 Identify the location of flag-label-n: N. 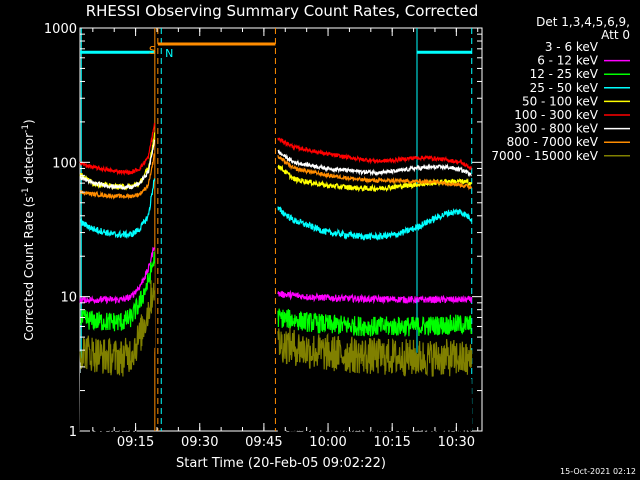
(169, 53).